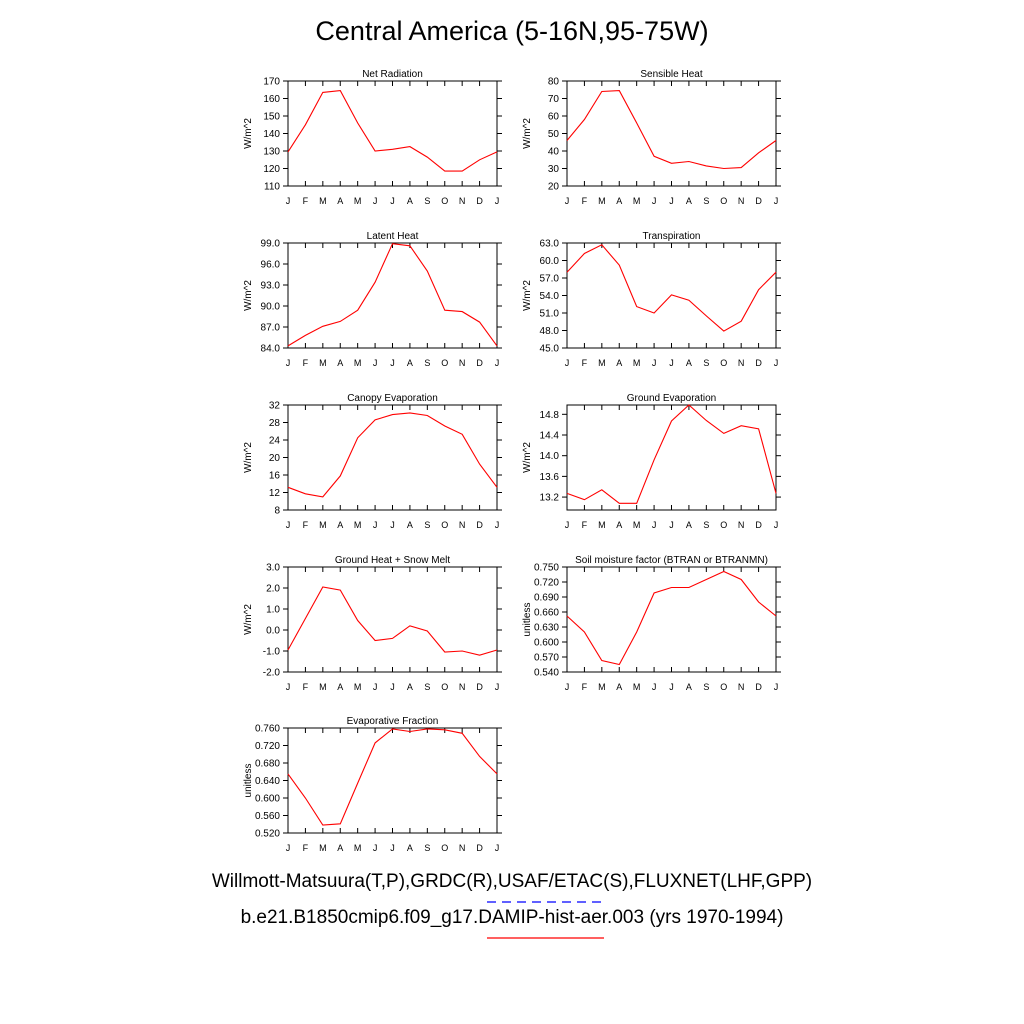 This screenshot has height=1024, width=1024. What do you see at coordinates (271, 349) in the screenshot?
I see `y-tick-label: 84.0` at bounding box center [271, 349].